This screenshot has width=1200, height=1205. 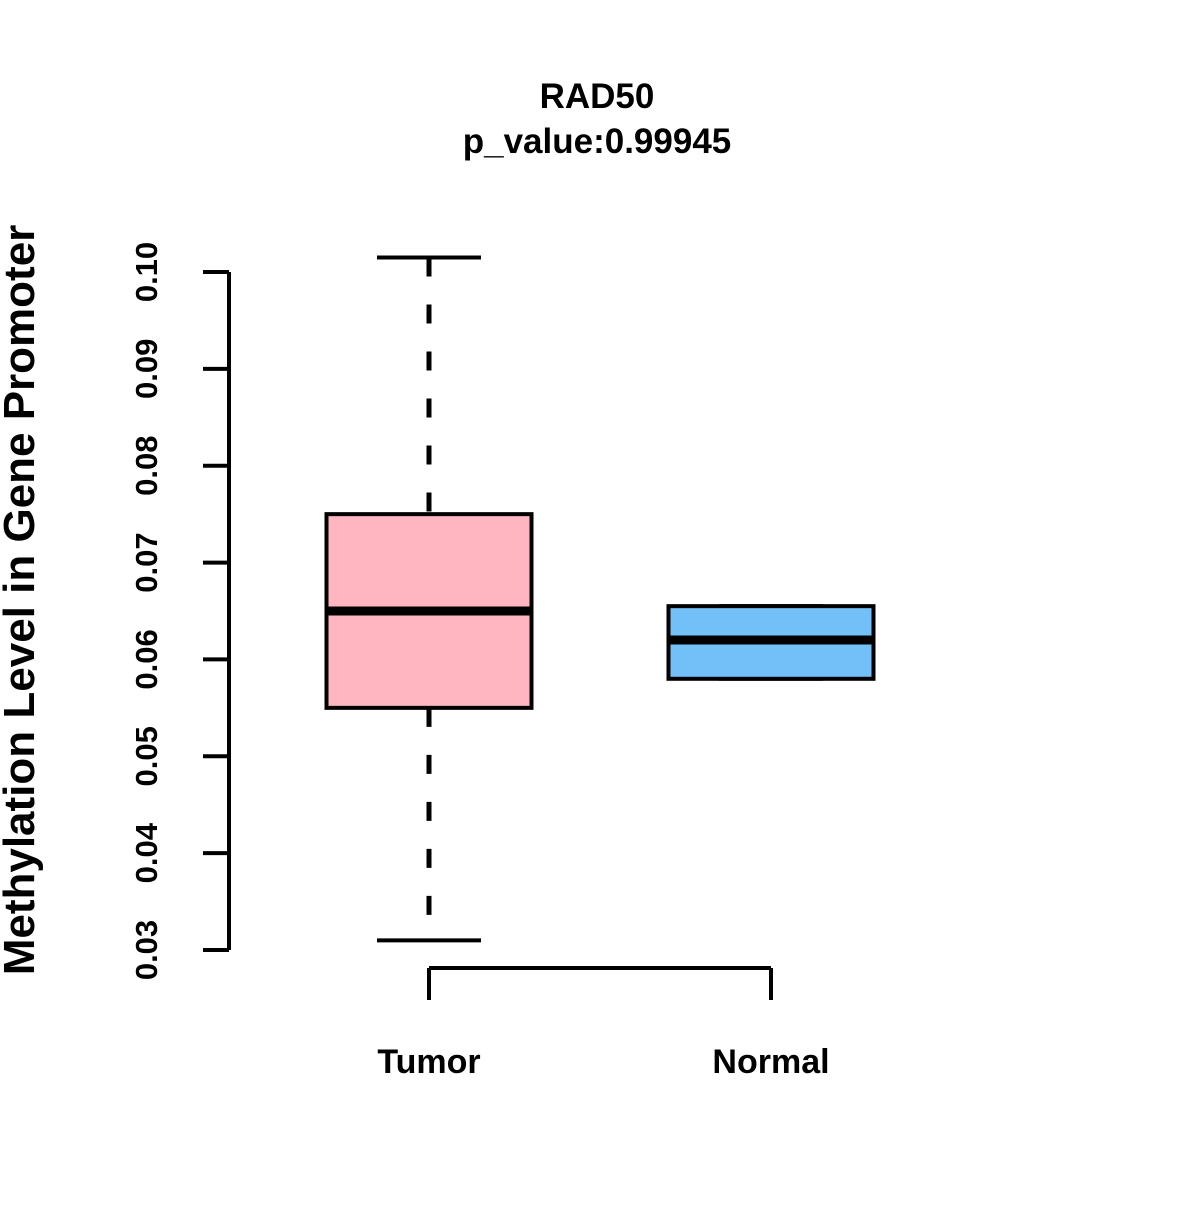 What do you see at coordinates (597, 141) in the screenshot?
I see `chart-subtitle: p_value:0.99945` at bounding box center [597, 141].